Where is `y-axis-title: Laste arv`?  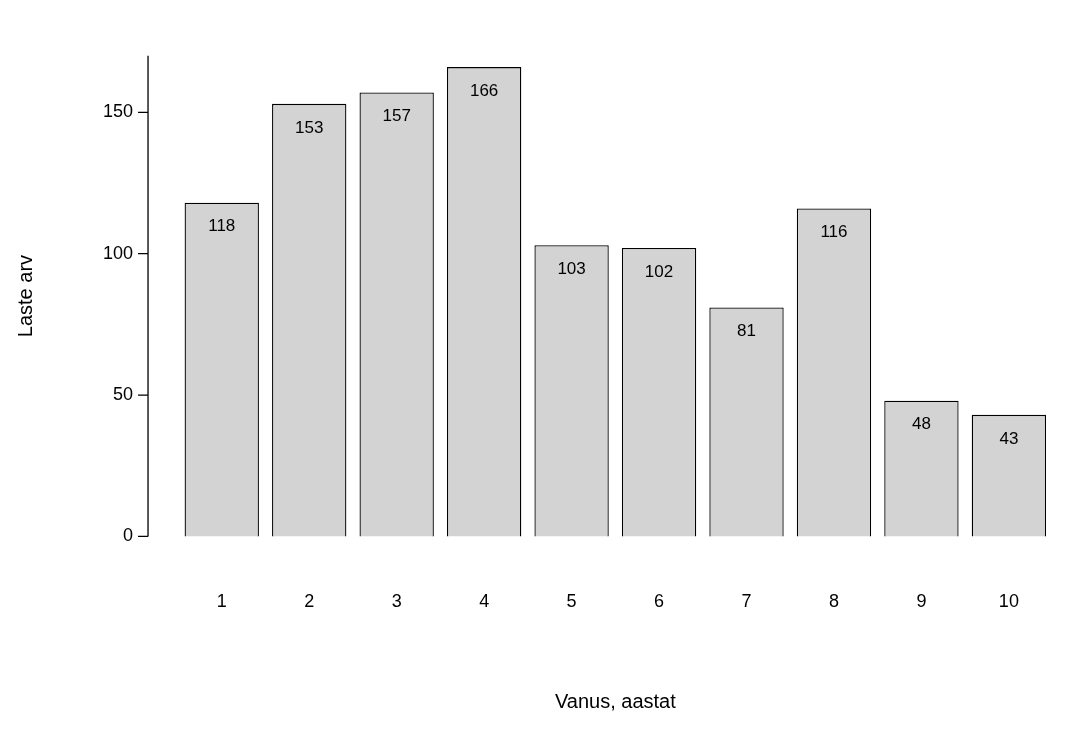
y-axis-title: Laste arv is located at coordinates (24, 296).